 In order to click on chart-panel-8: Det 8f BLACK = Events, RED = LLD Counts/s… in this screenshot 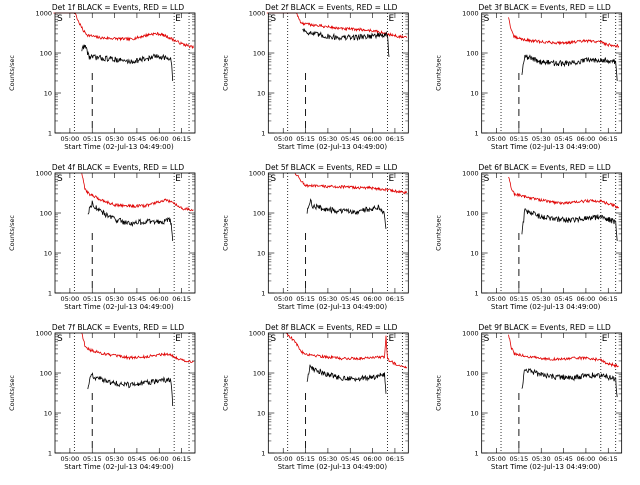, I will do `click(315, 397)`.